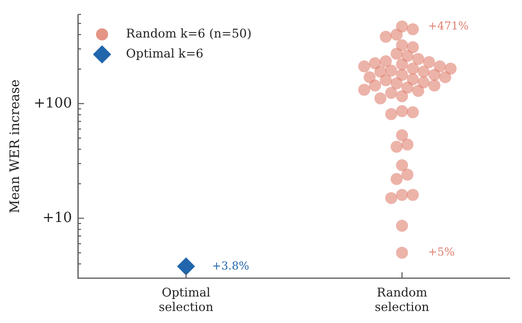 This screenshot has height=323, width=522. What do you see at coordinates (53, 103) in the screenshot?
I see `y-tick-label: +100` at bounding box center [53, 103].